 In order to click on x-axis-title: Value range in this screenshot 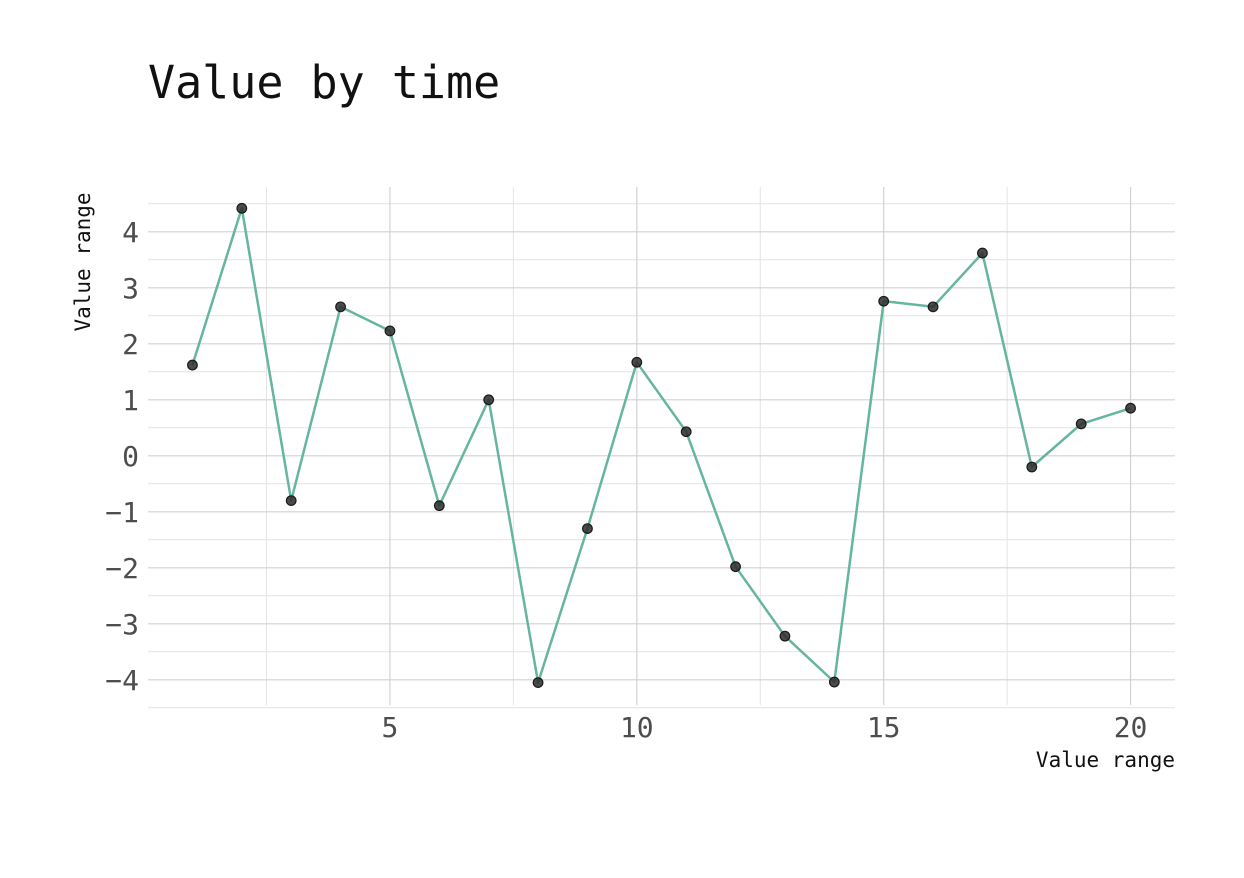, I will do `click(1105, 760)`.